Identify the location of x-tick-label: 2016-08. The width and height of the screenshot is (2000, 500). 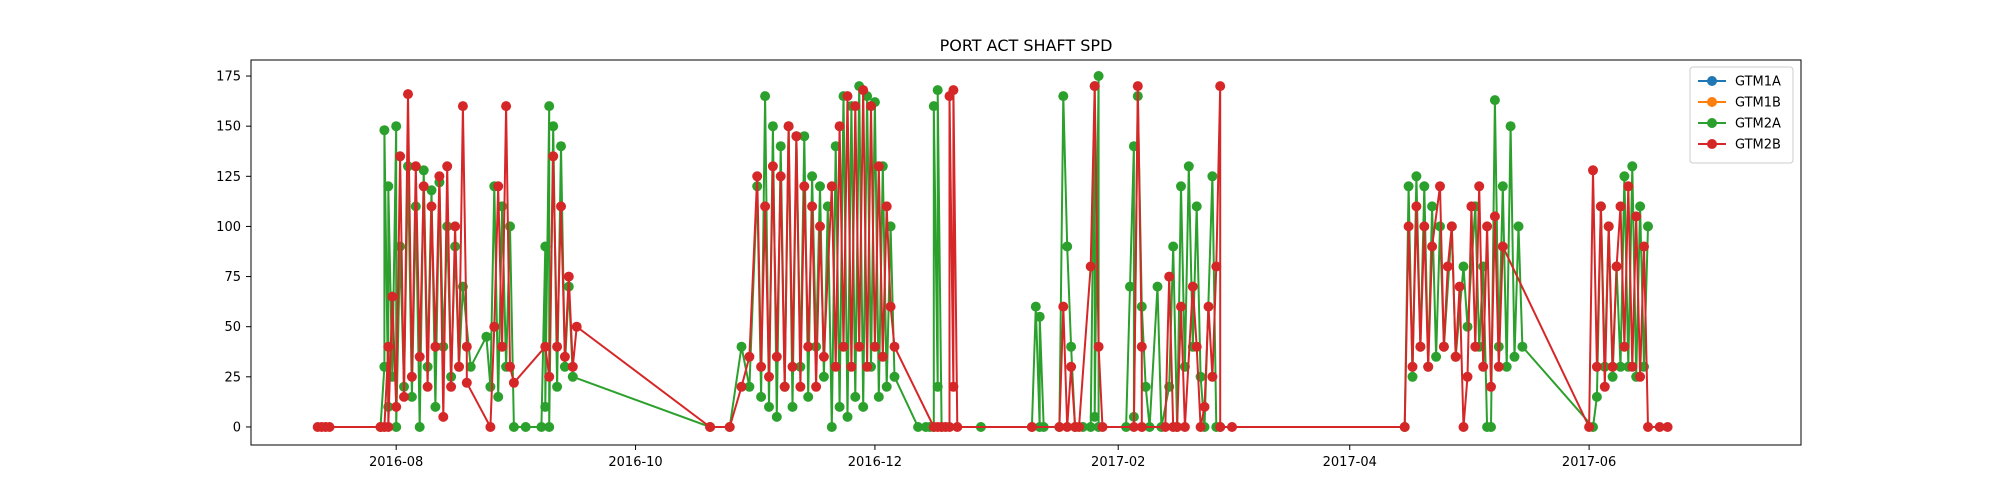
(396, 462).